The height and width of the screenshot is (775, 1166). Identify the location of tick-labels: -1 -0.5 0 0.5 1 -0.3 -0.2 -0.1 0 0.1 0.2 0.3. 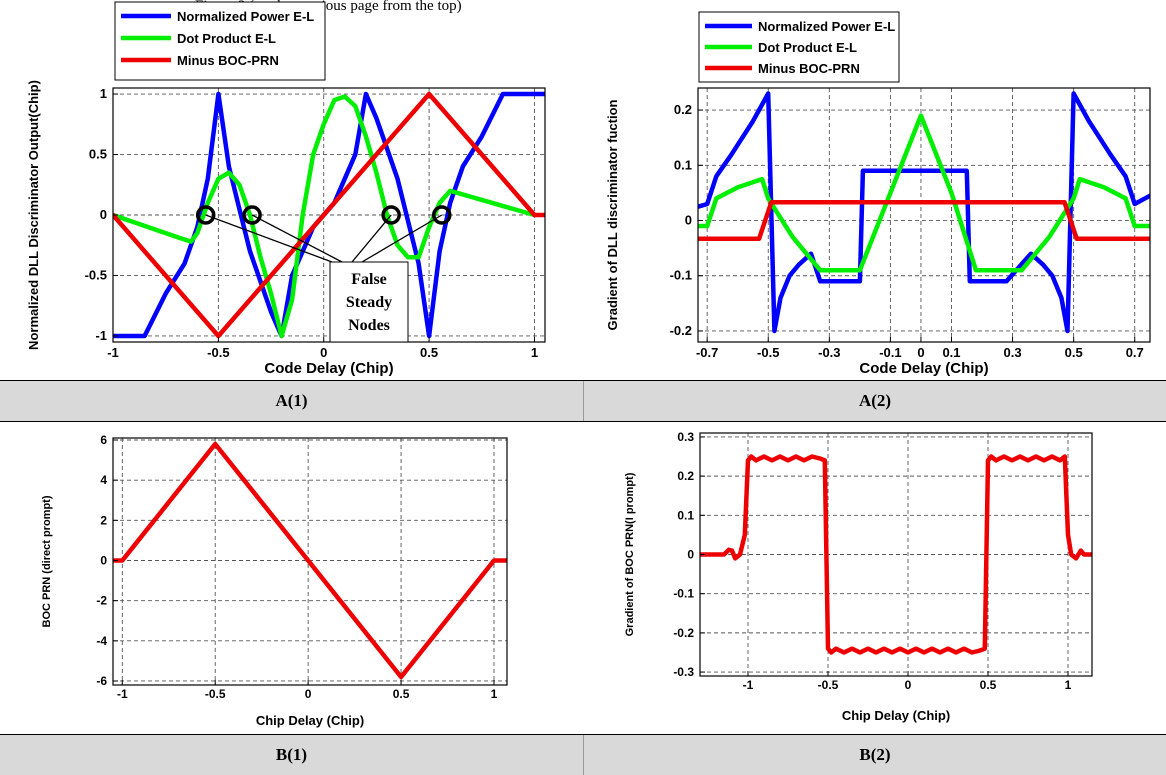
(872, 561).